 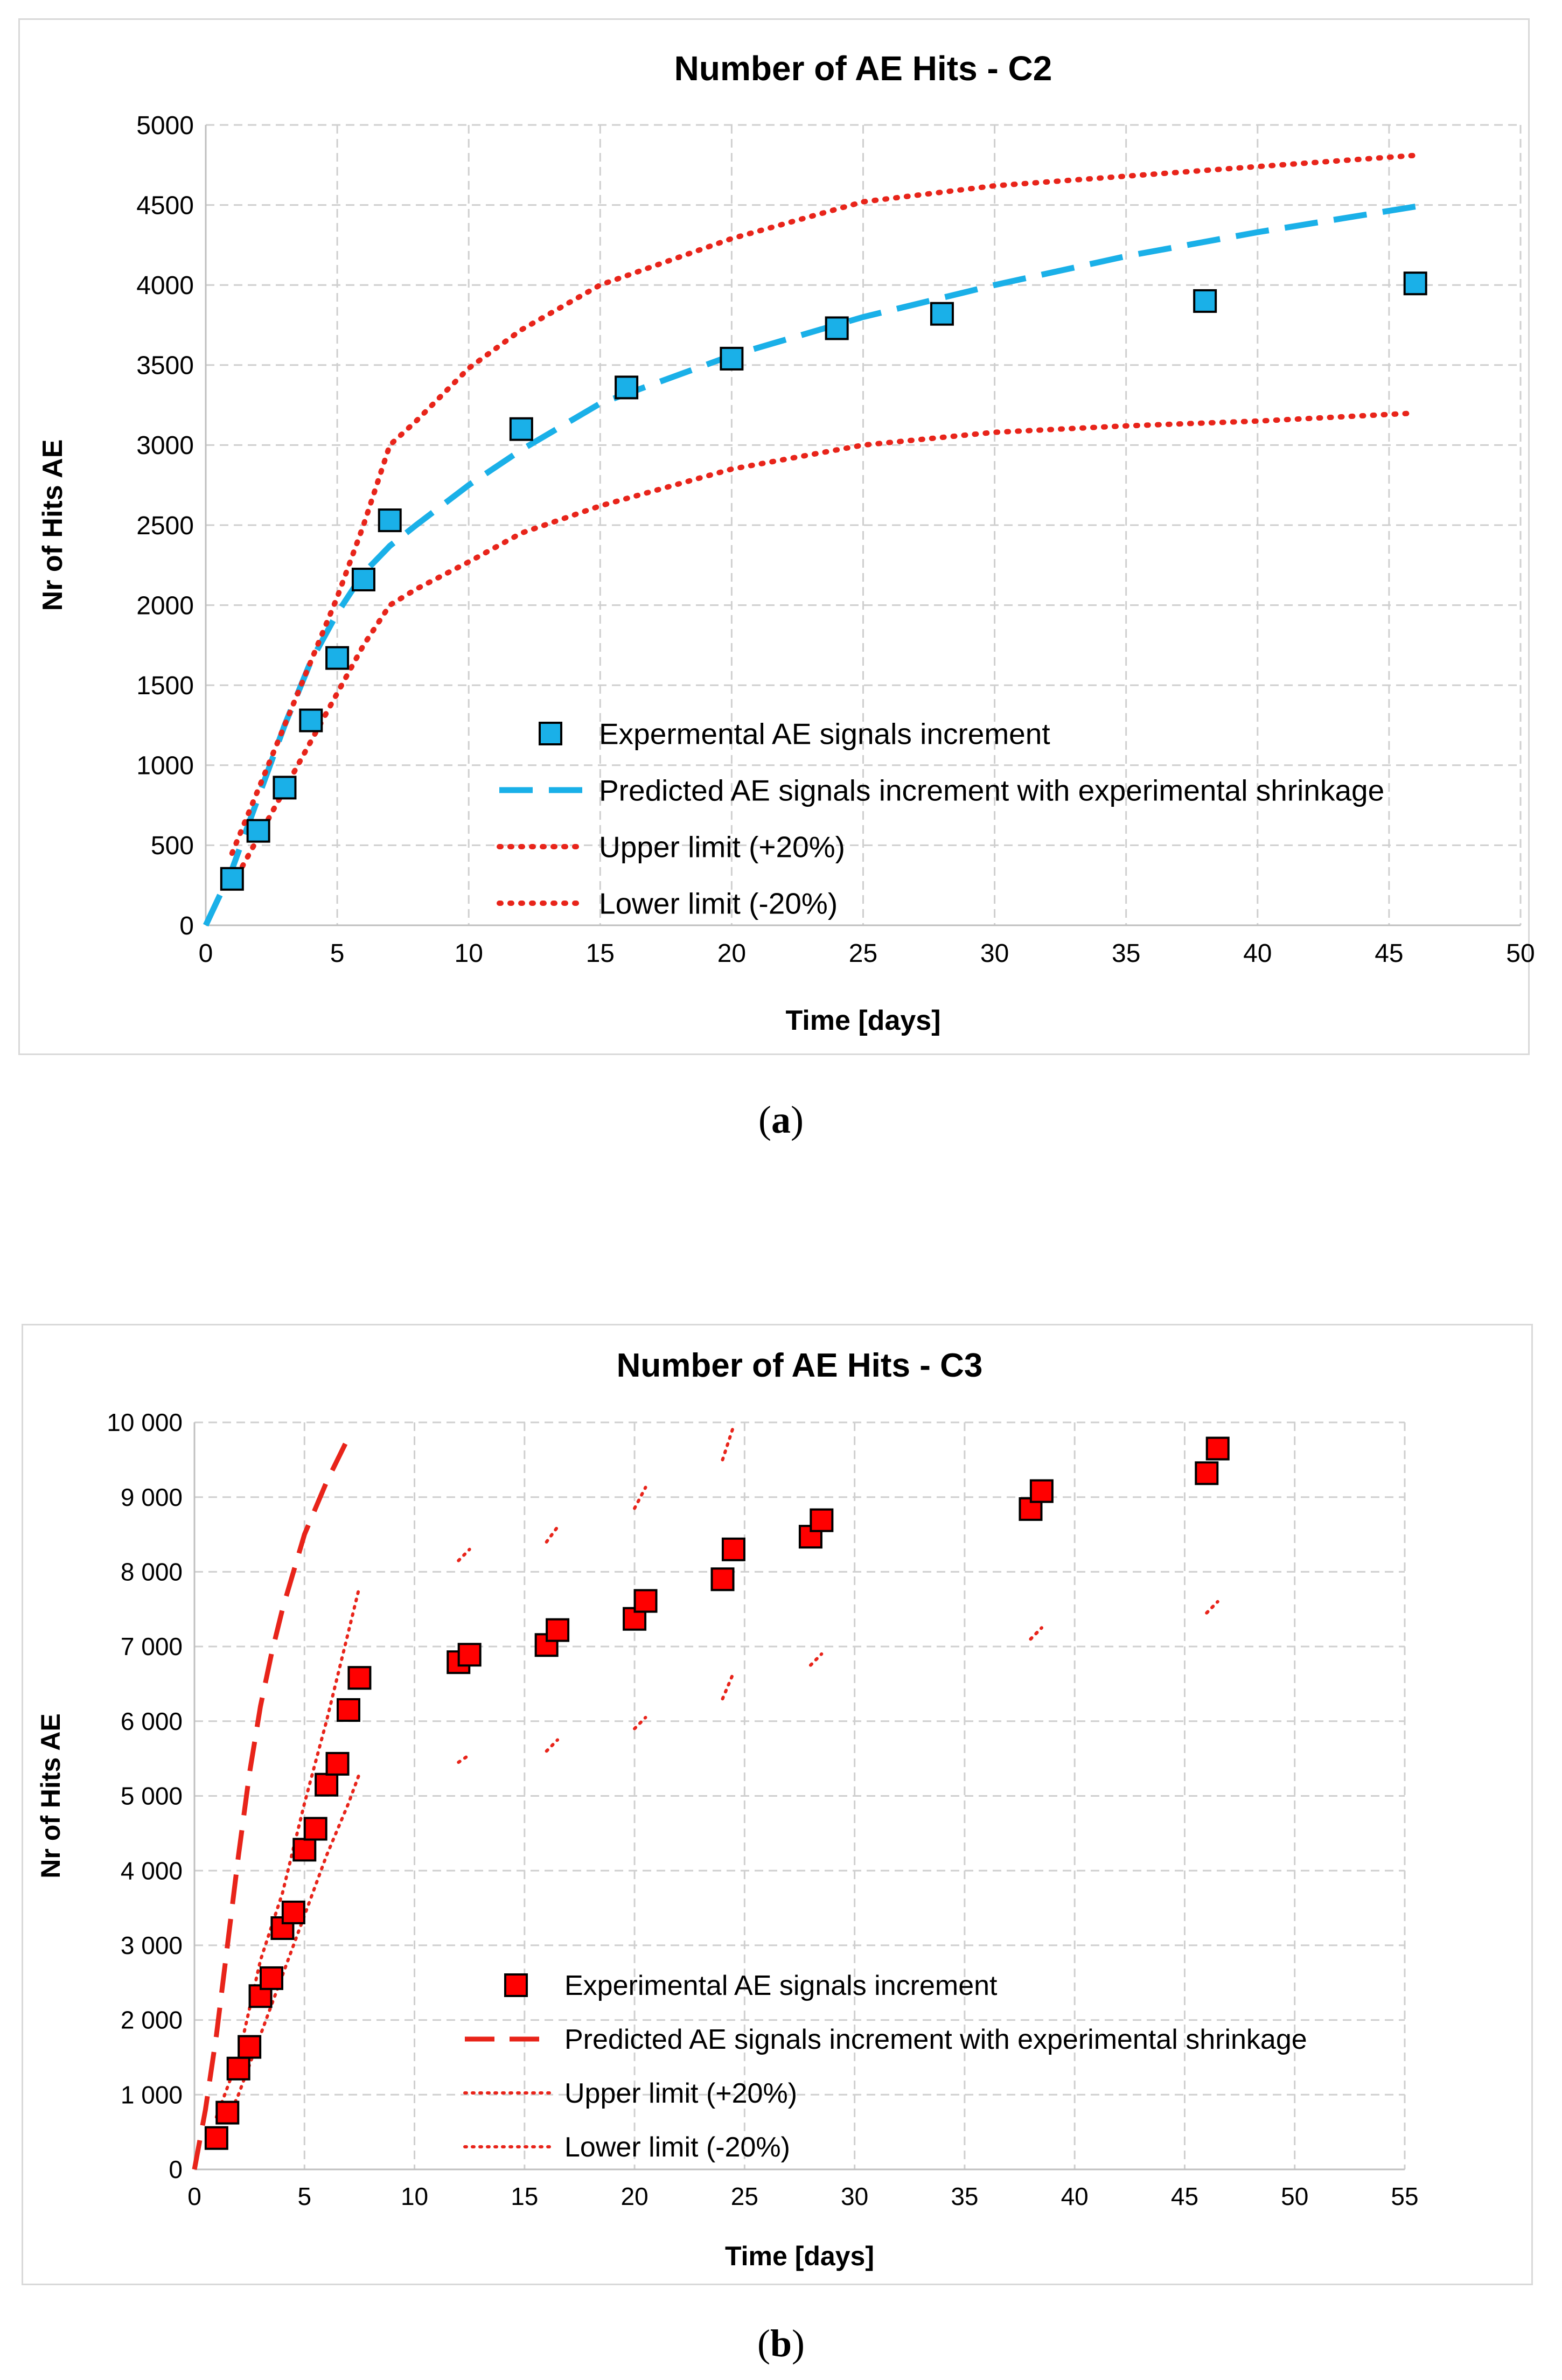 I want to click on chart-a-ytick-label: 3000, so click(x=165, y=446).